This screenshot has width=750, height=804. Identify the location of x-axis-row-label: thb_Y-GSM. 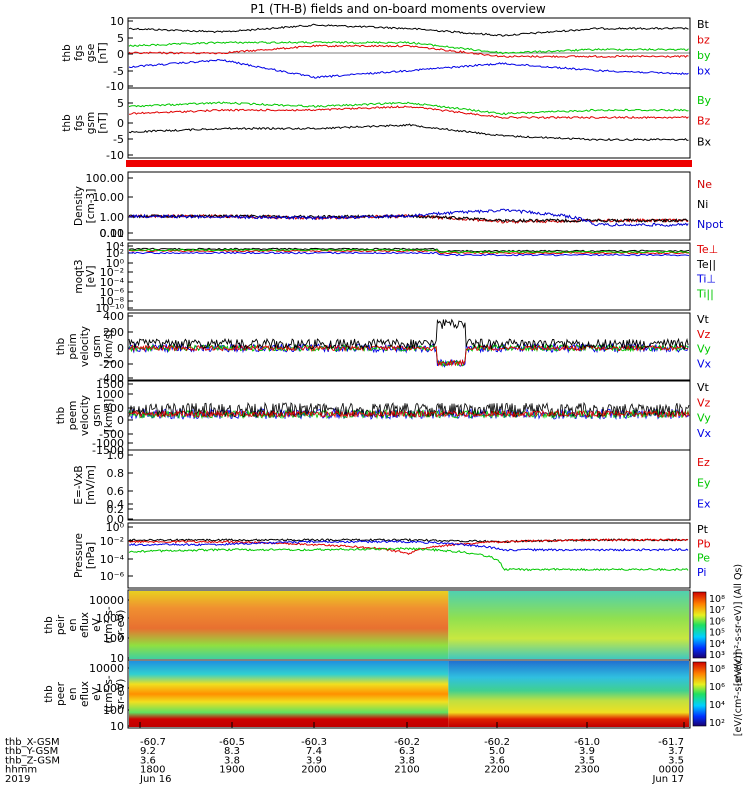
(31, 751).